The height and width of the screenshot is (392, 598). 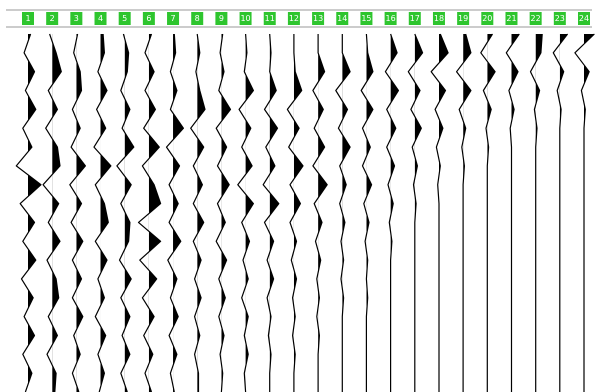 I want to click on trace-label: 18, so click(x=439, y=18).